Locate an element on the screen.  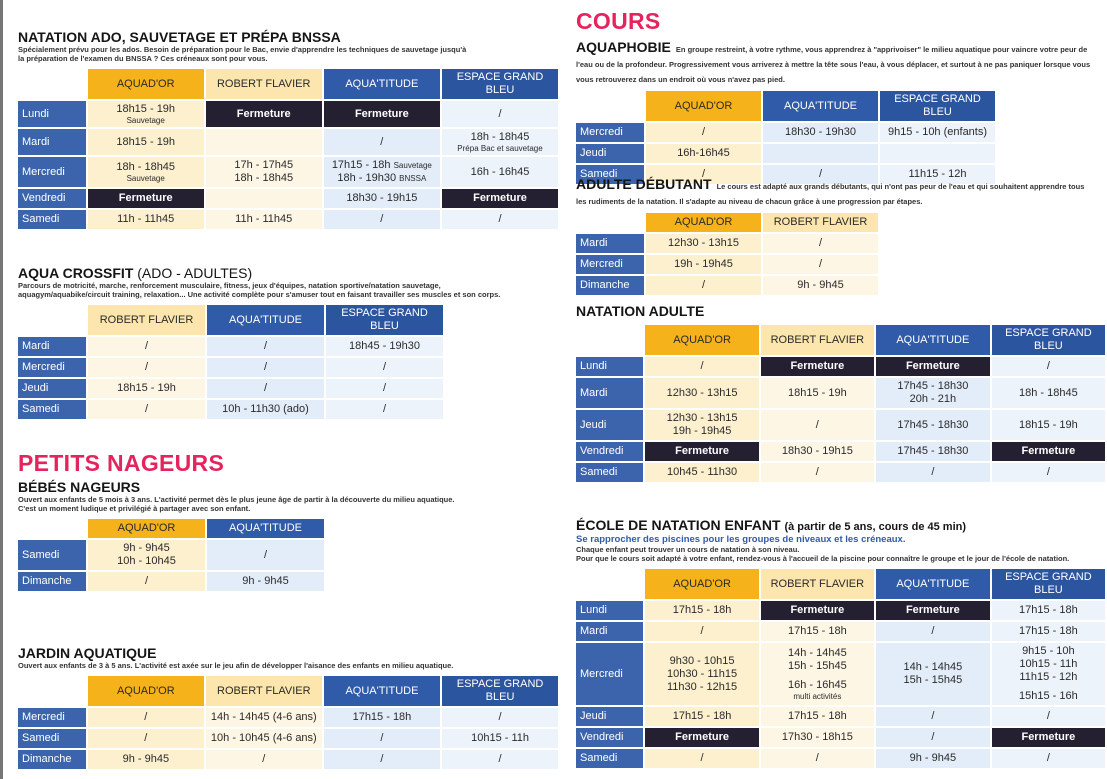
header-row: AQUAD'OR AQUA'TITUDE is located at coordinates (171, 528).